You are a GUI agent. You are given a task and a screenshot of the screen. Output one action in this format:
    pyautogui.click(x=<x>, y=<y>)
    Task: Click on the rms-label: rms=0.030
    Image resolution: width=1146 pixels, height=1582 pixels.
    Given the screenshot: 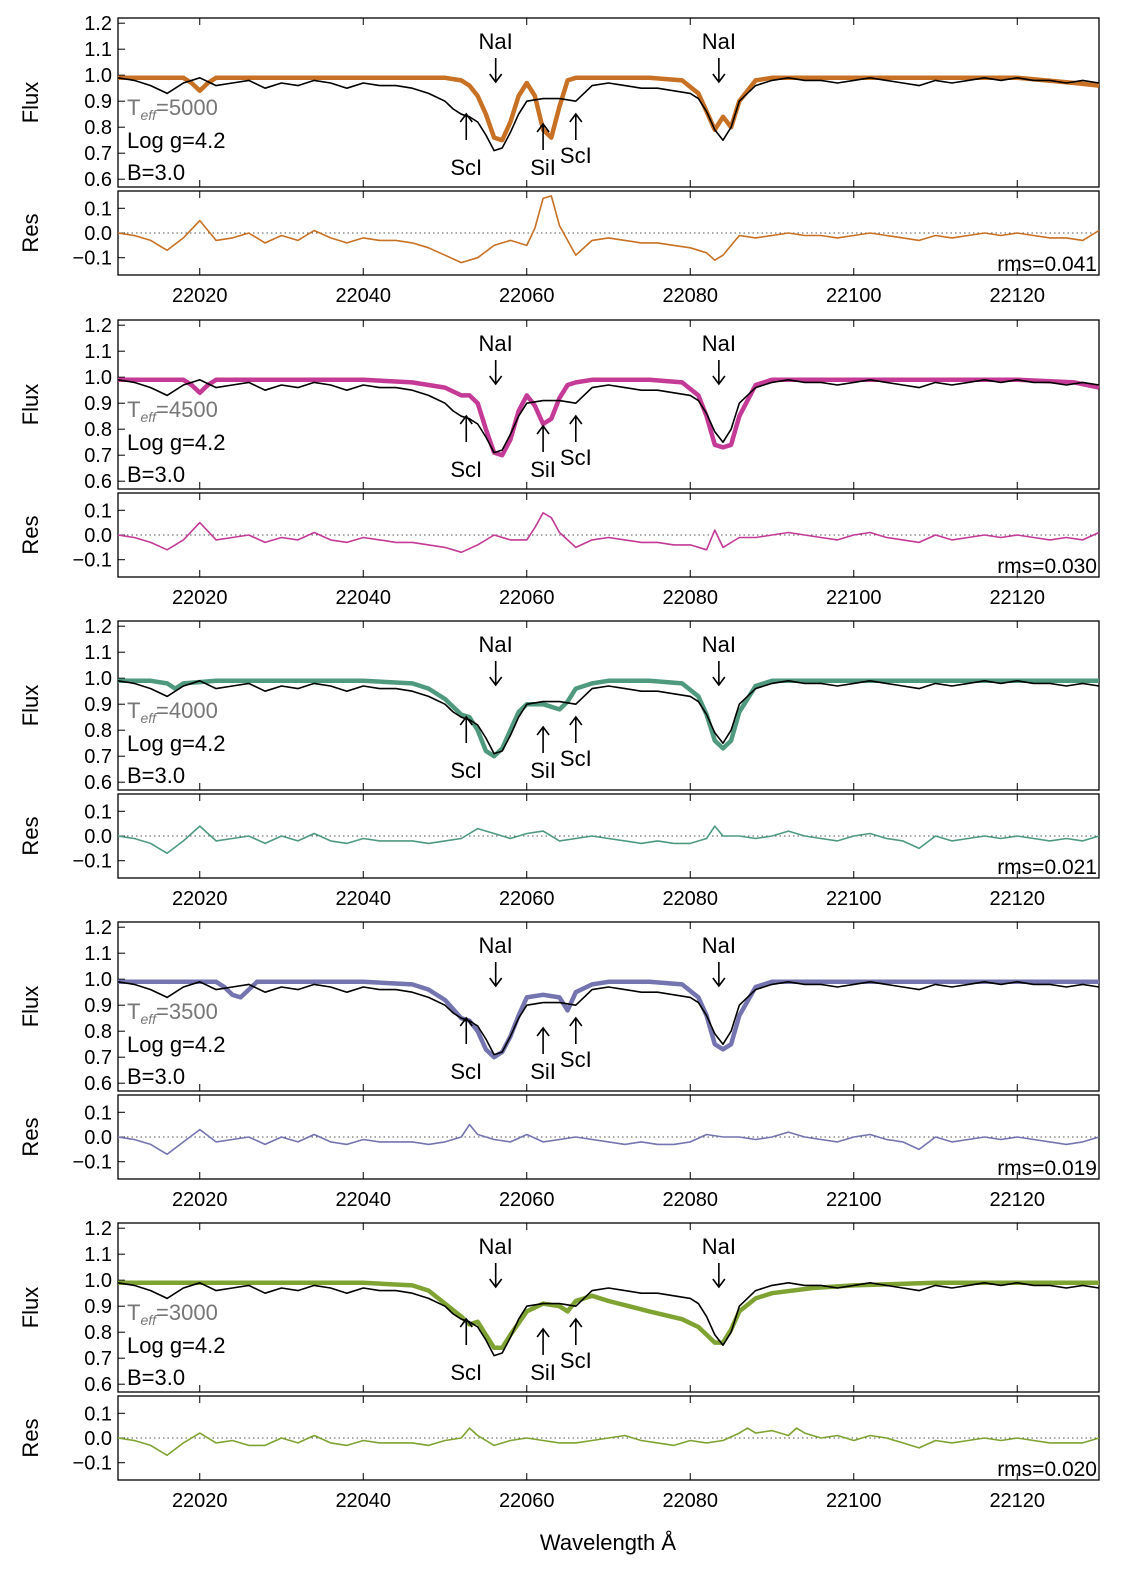 What is the action you would take?
    pyautogui.click(x=1047, y=566)
    